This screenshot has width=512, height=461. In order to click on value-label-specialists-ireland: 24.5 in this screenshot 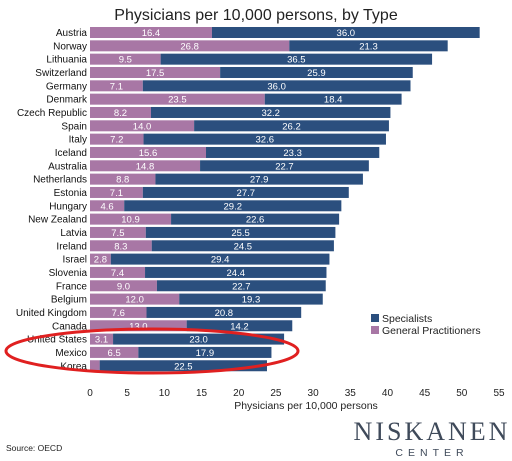, I will do `click(243, 246)`.